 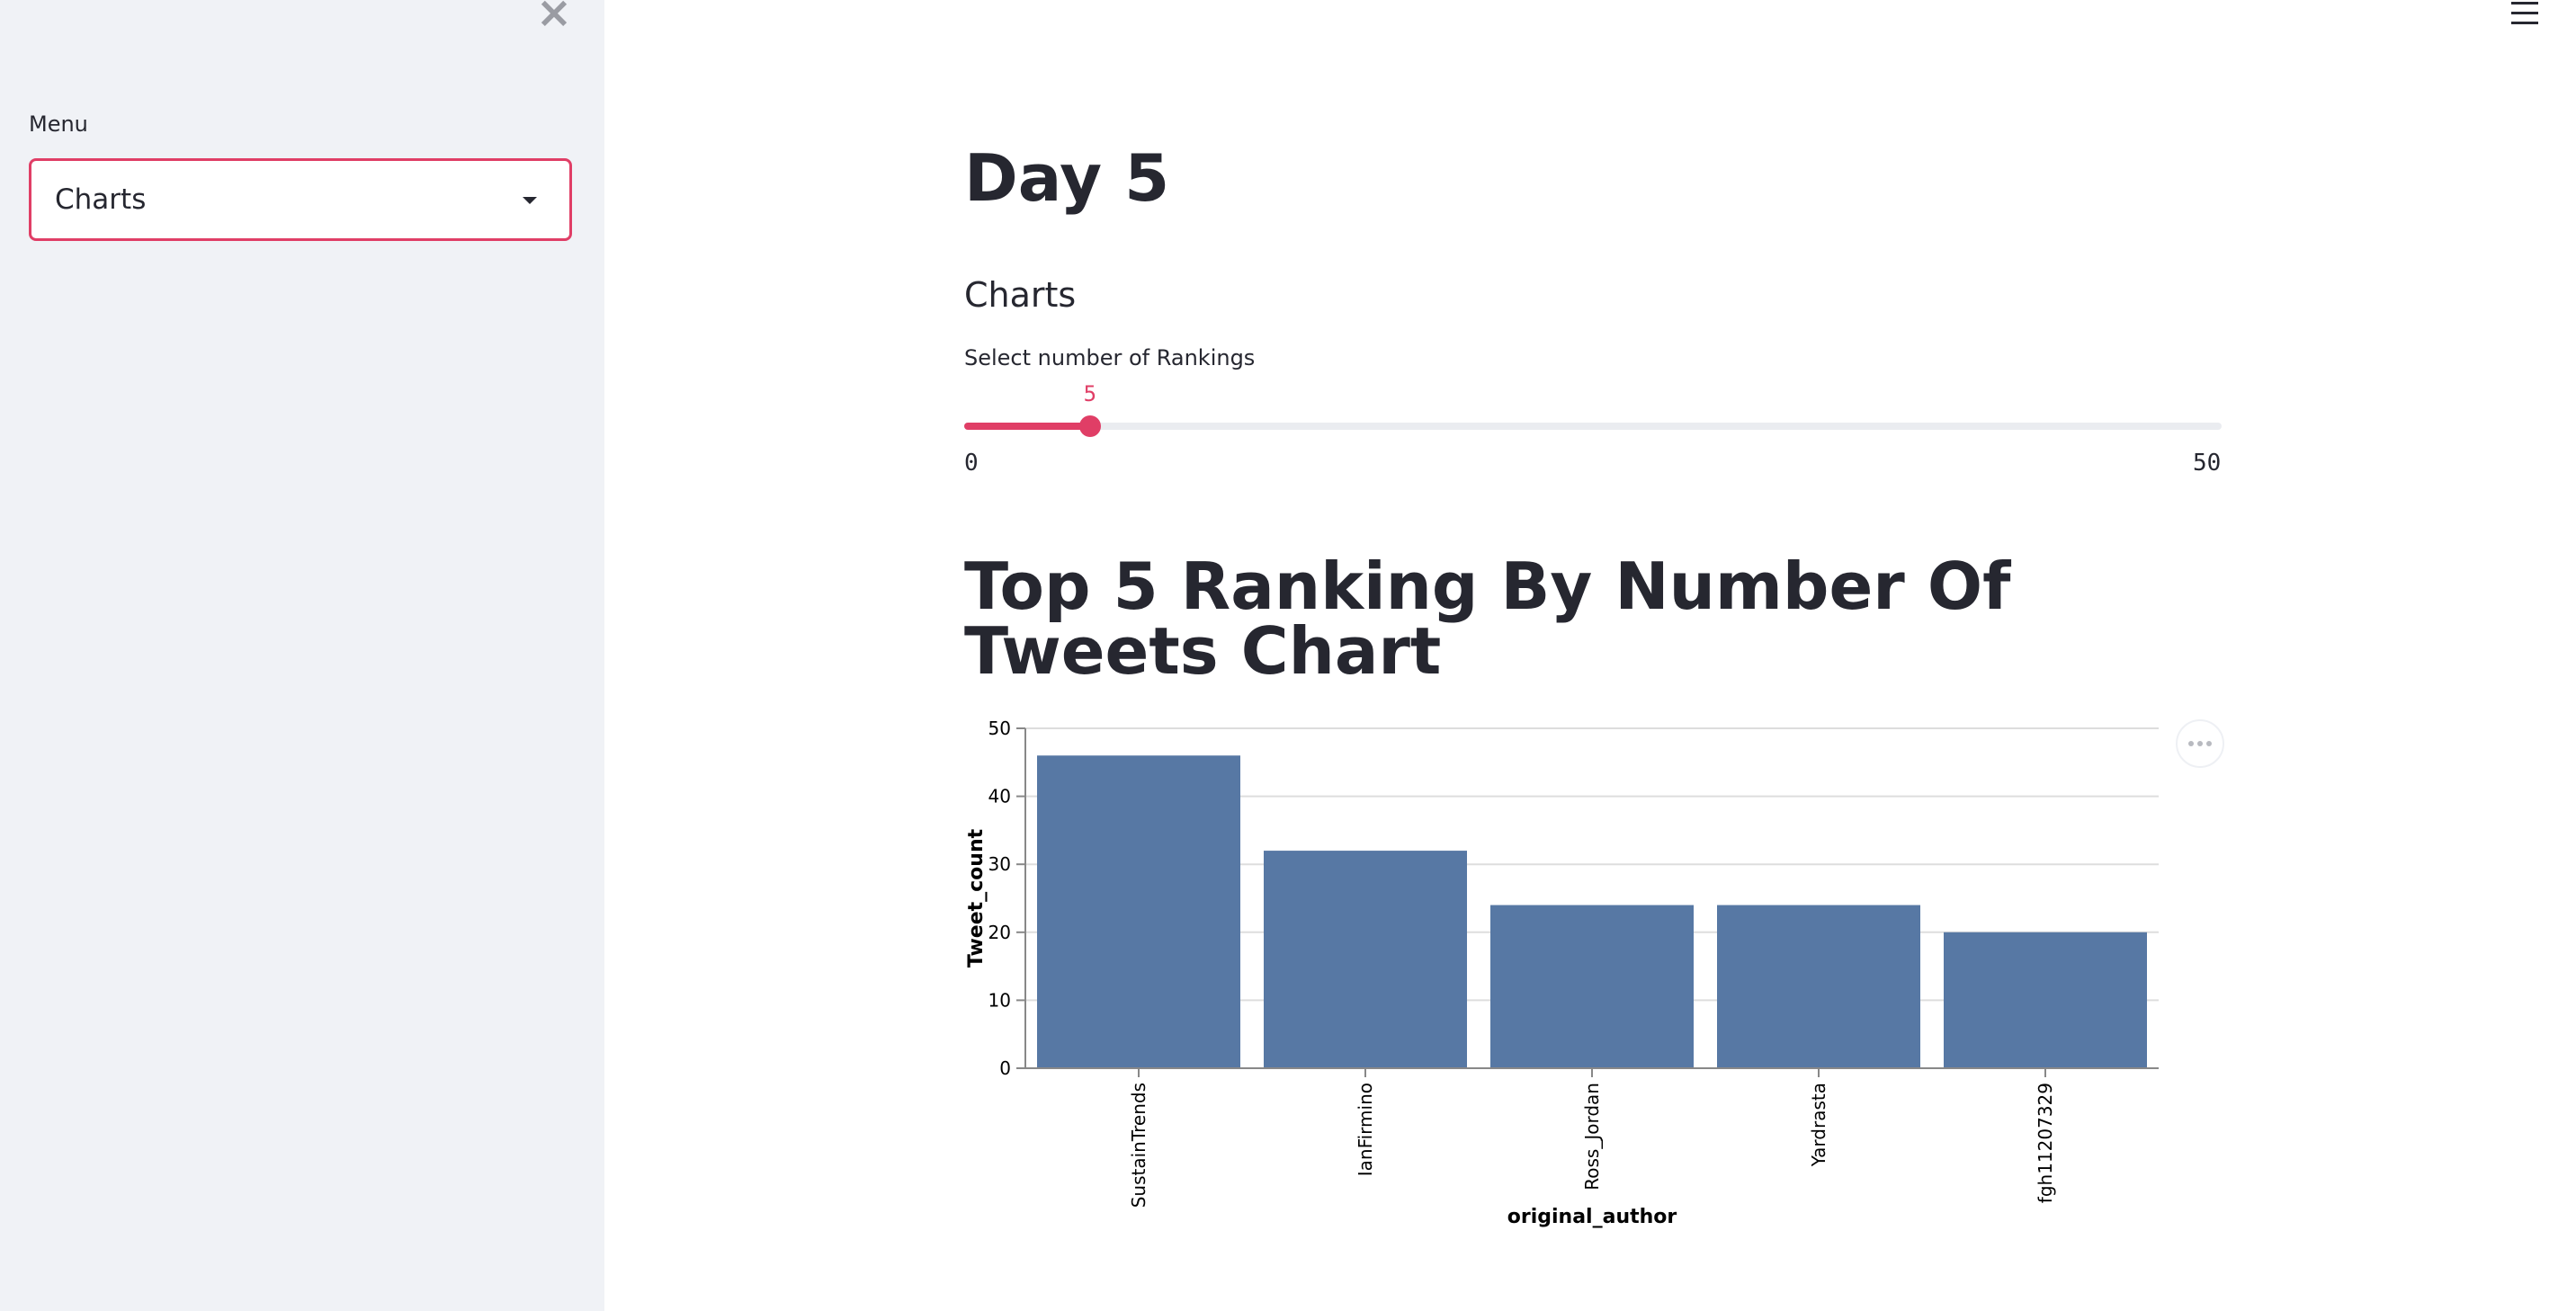 What do you see at coordinates (58, 124) in the screenshot?
I see `menu-label: Menu` at bounding box center [58, 124].